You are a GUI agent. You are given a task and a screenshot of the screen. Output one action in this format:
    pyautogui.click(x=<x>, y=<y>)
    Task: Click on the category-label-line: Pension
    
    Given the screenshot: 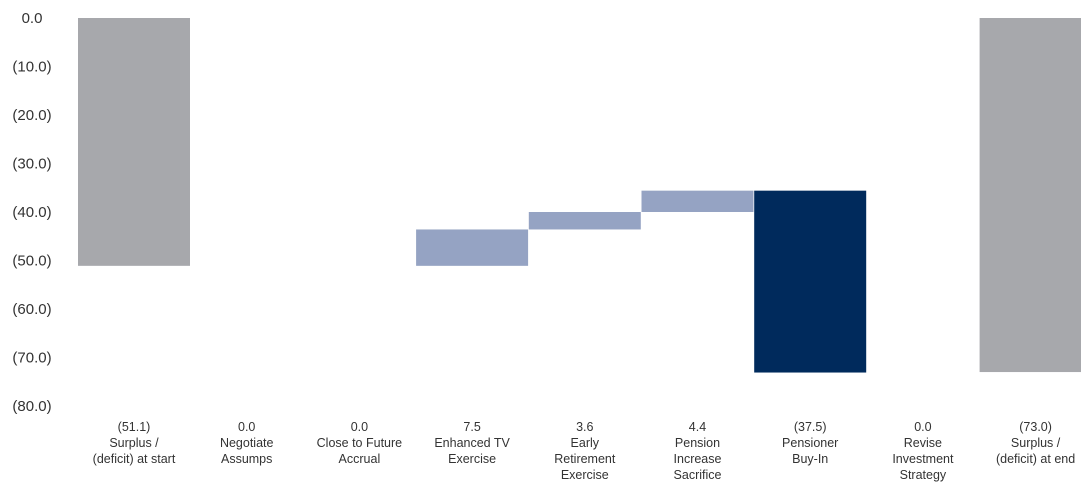 What is the action you would take?
    pyautogui.click(x=697, y=443)
    